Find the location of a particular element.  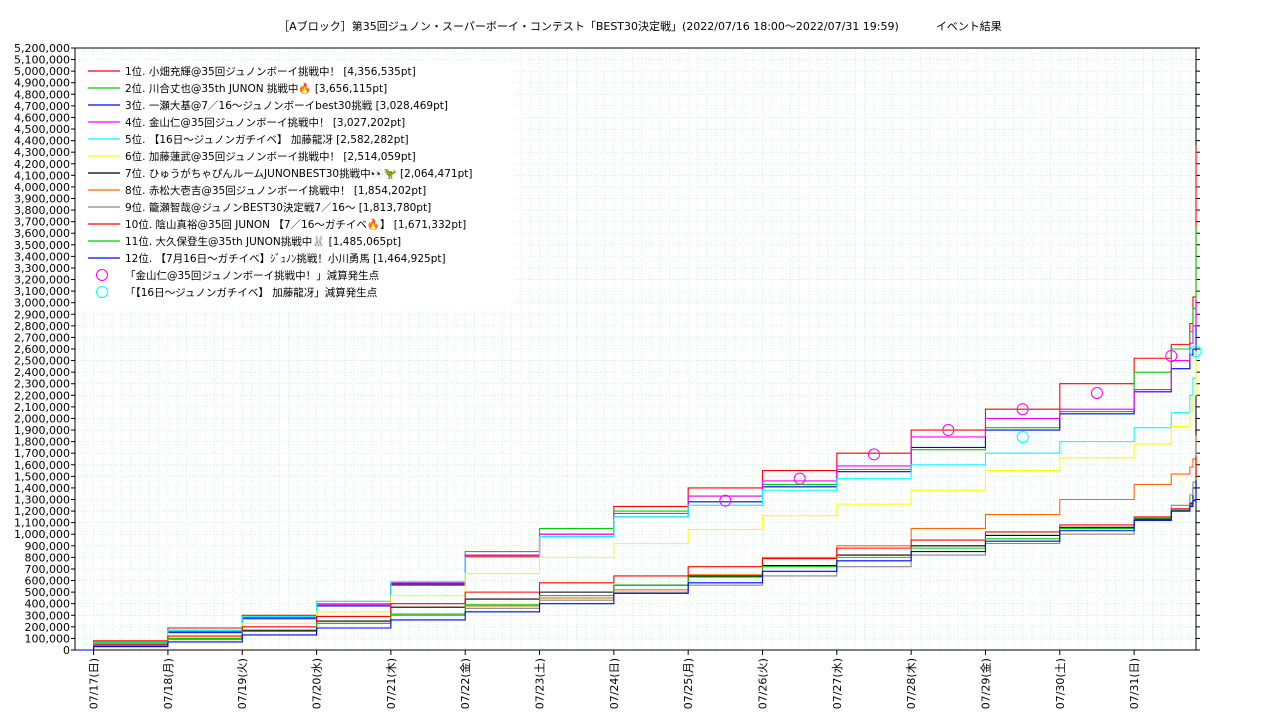

y-tick-label: 3,900,000 is located at coordinates (42, 199).